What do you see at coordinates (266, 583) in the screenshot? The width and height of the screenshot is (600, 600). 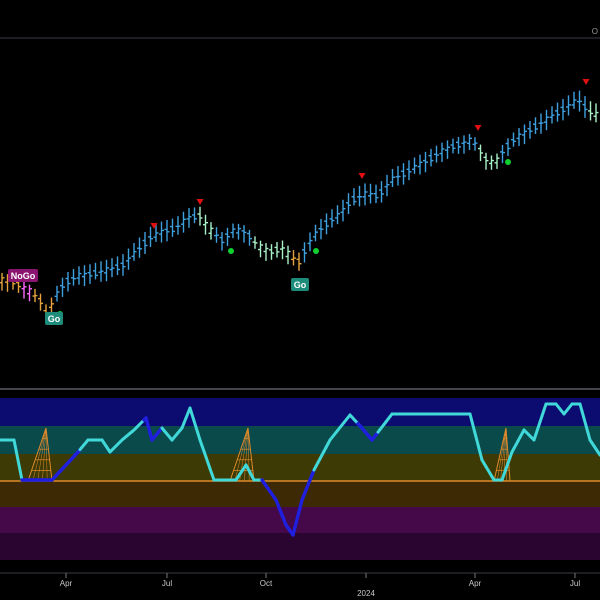 I see `x-axis-label: Oct` at bounding box center [266, 583].